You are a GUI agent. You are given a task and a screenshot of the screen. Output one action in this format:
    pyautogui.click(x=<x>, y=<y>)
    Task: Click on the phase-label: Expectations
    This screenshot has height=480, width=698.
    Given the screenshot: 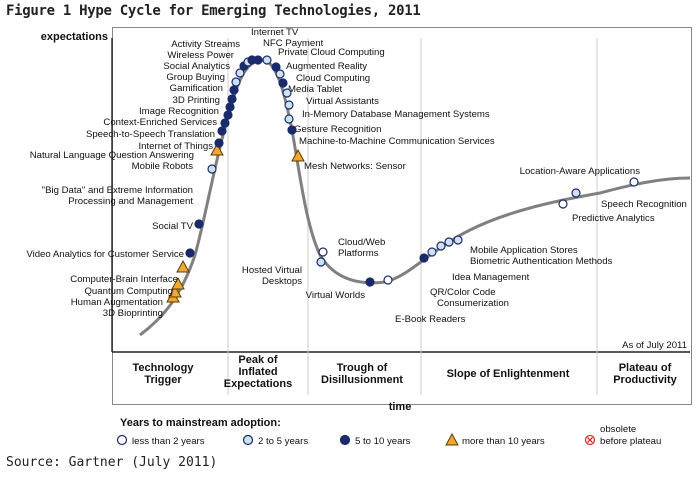 What is the action you would take?
    pyautogui.click(x=258, y=384)
    